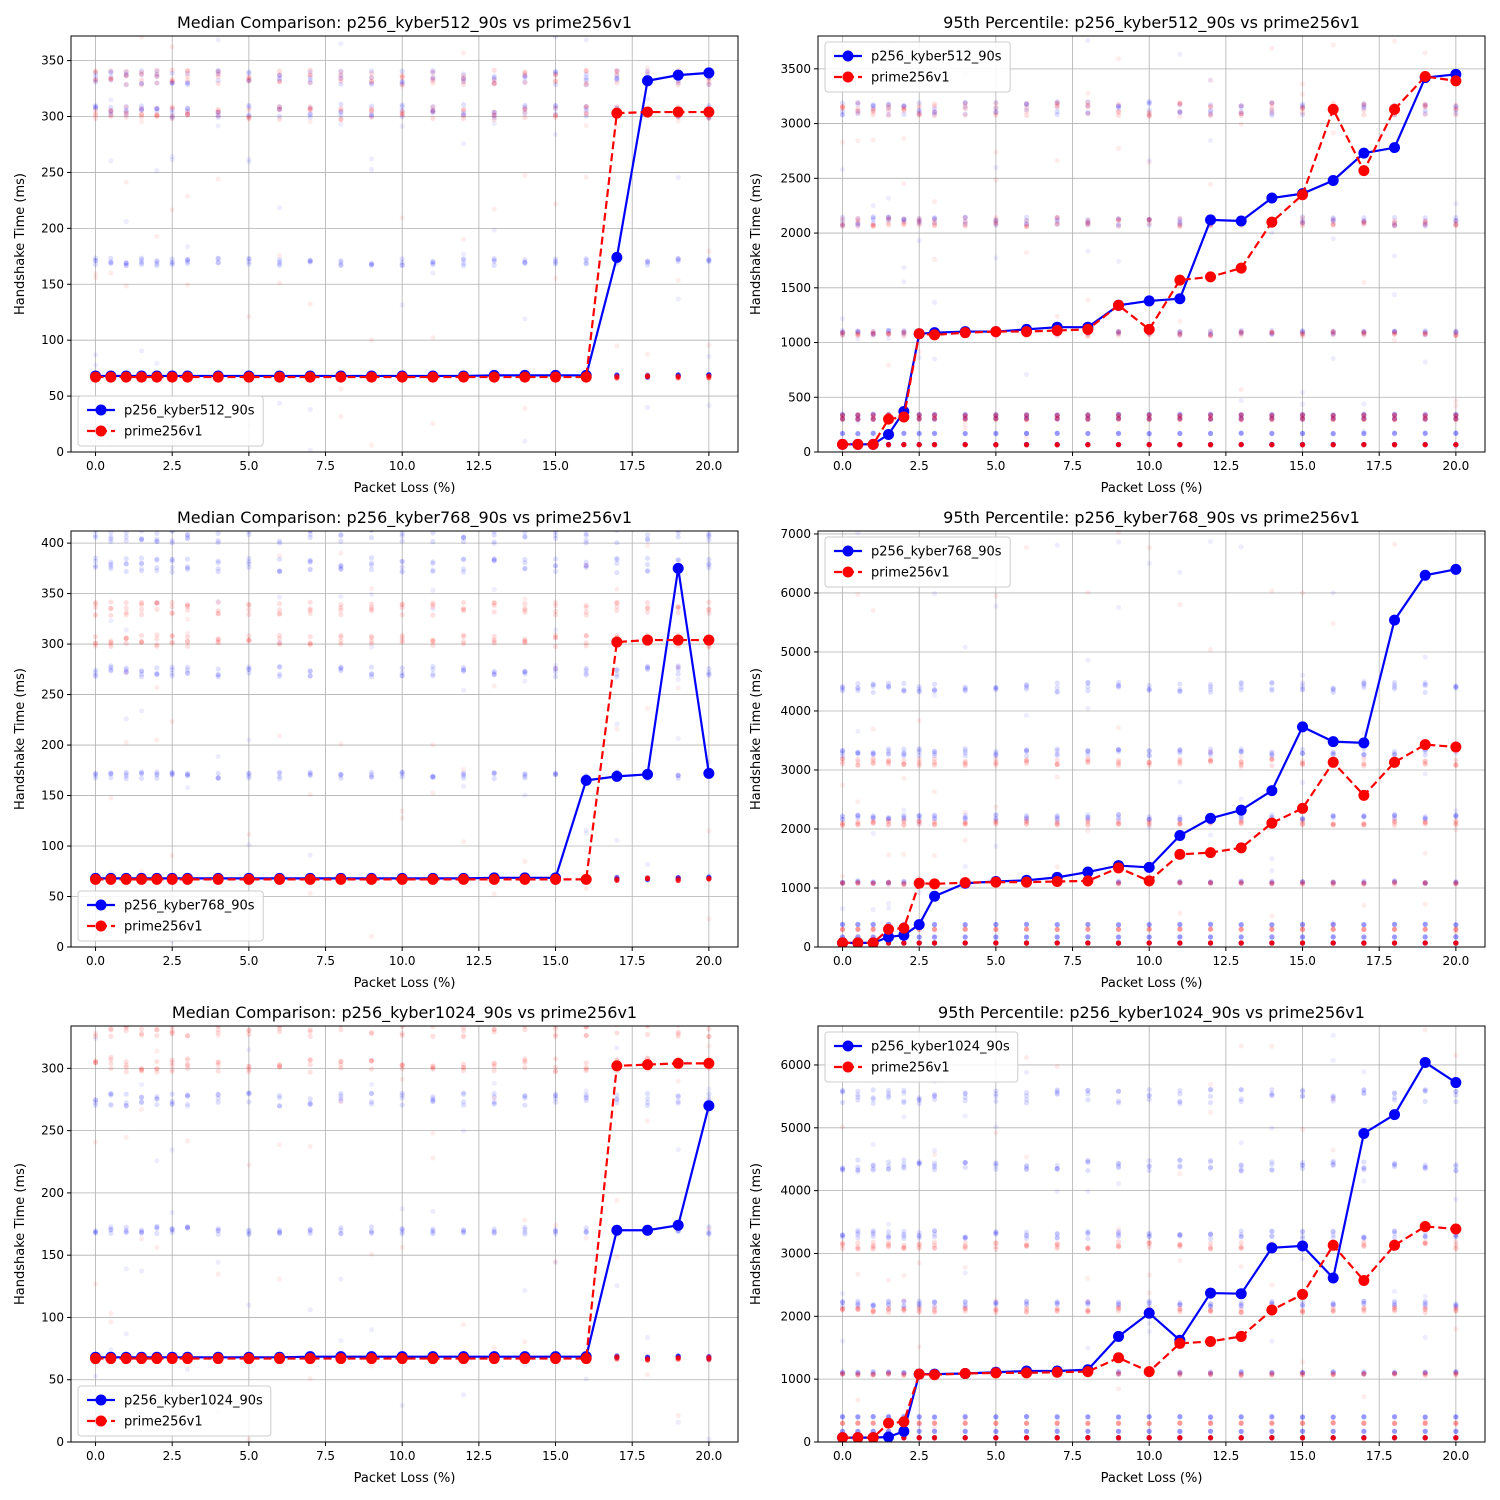  I want to click on y-axis-label: Handshake Time (ms), so click(756, 739).